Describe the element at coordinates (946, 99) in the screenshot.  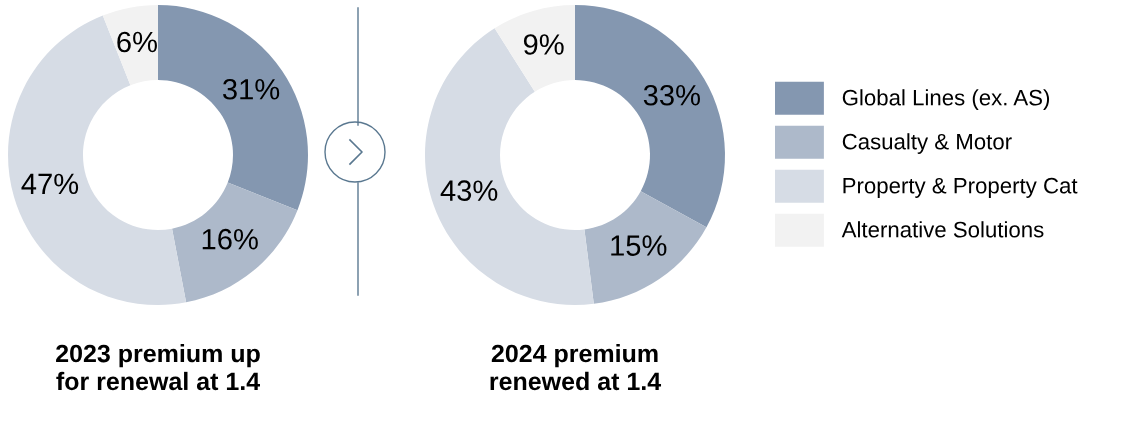
I see `legend-label: Global Lines (ex. AS)` at that location.